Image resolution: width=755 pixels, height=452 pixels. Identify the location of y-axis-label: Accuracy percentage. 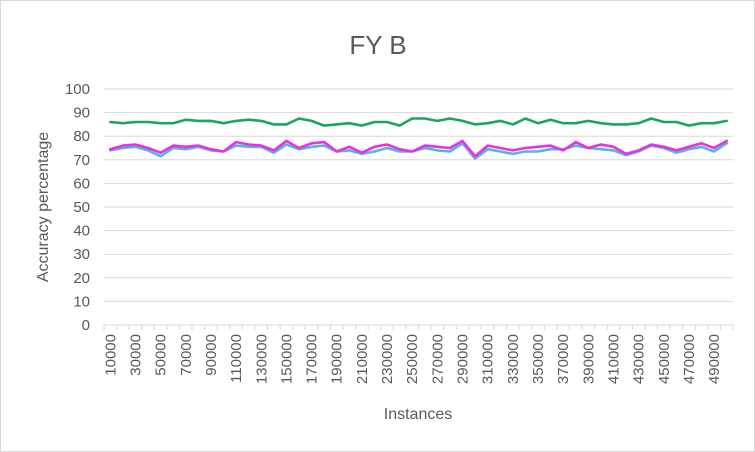
(43, 207).